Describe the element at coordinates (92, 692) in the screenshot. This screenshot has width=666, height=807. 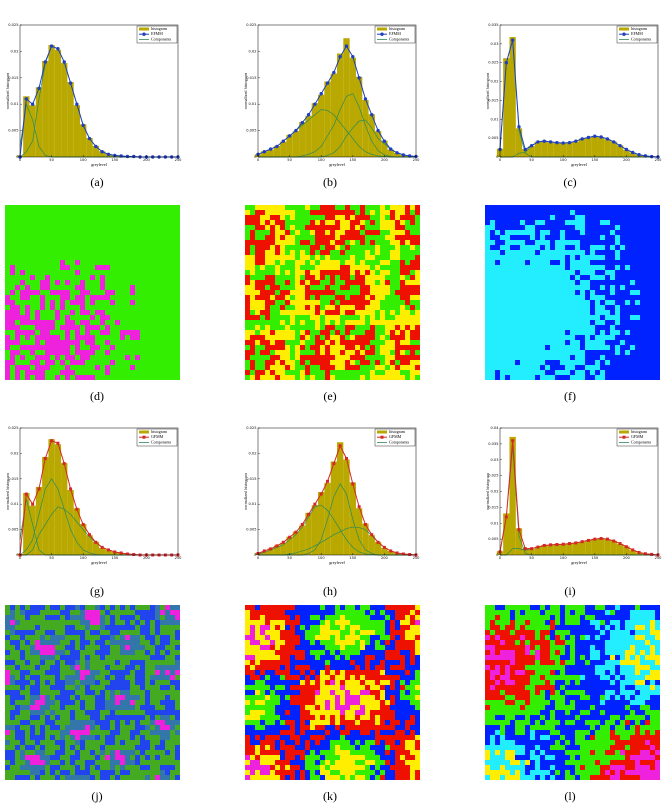
I see `segmentation-map` at that location.